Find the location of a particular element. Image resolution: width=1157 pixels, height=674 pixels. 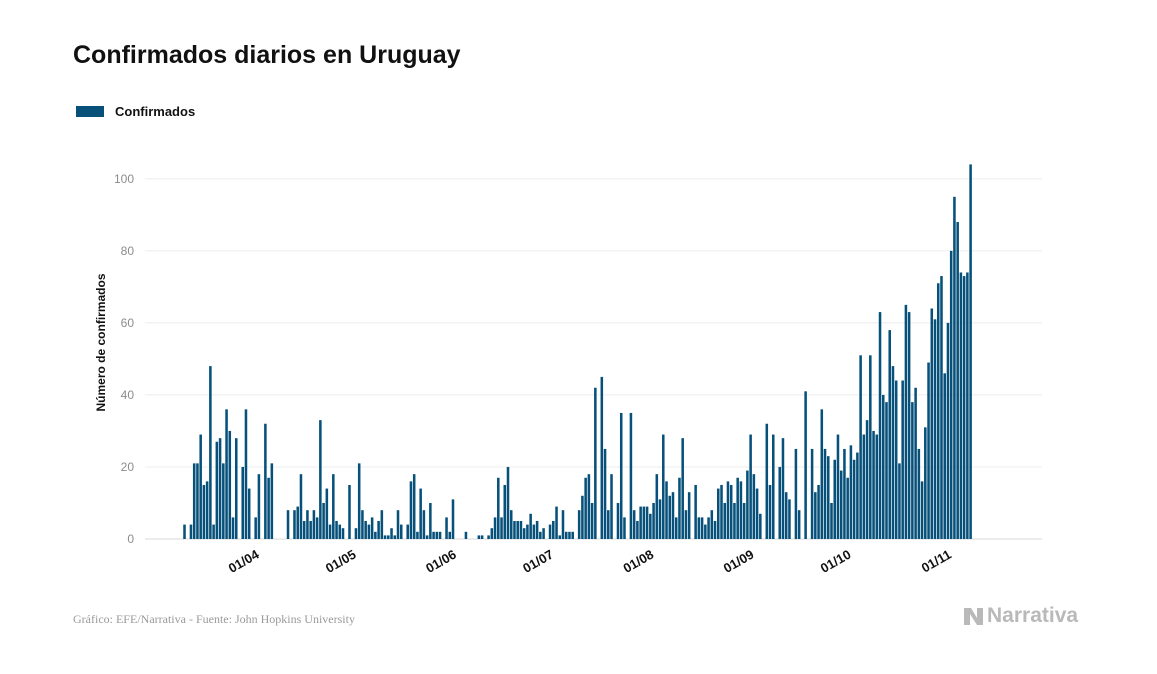

y-tick-label: 40 is located at coordinates (128, 395).